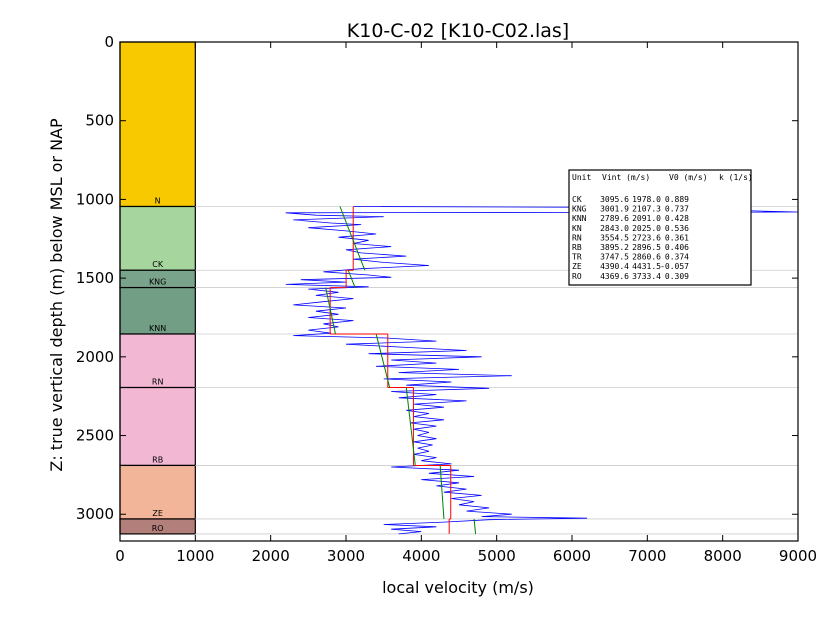  I want to click on x-tick-label-8000: 8000, so click(723, 556).